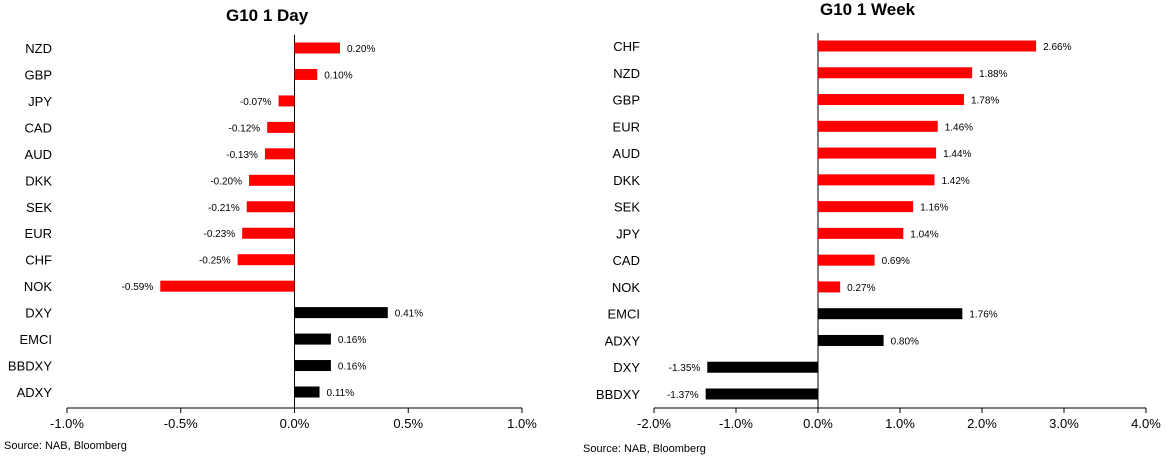  I want to click on data-label: -0.12%, so click(245, 128).